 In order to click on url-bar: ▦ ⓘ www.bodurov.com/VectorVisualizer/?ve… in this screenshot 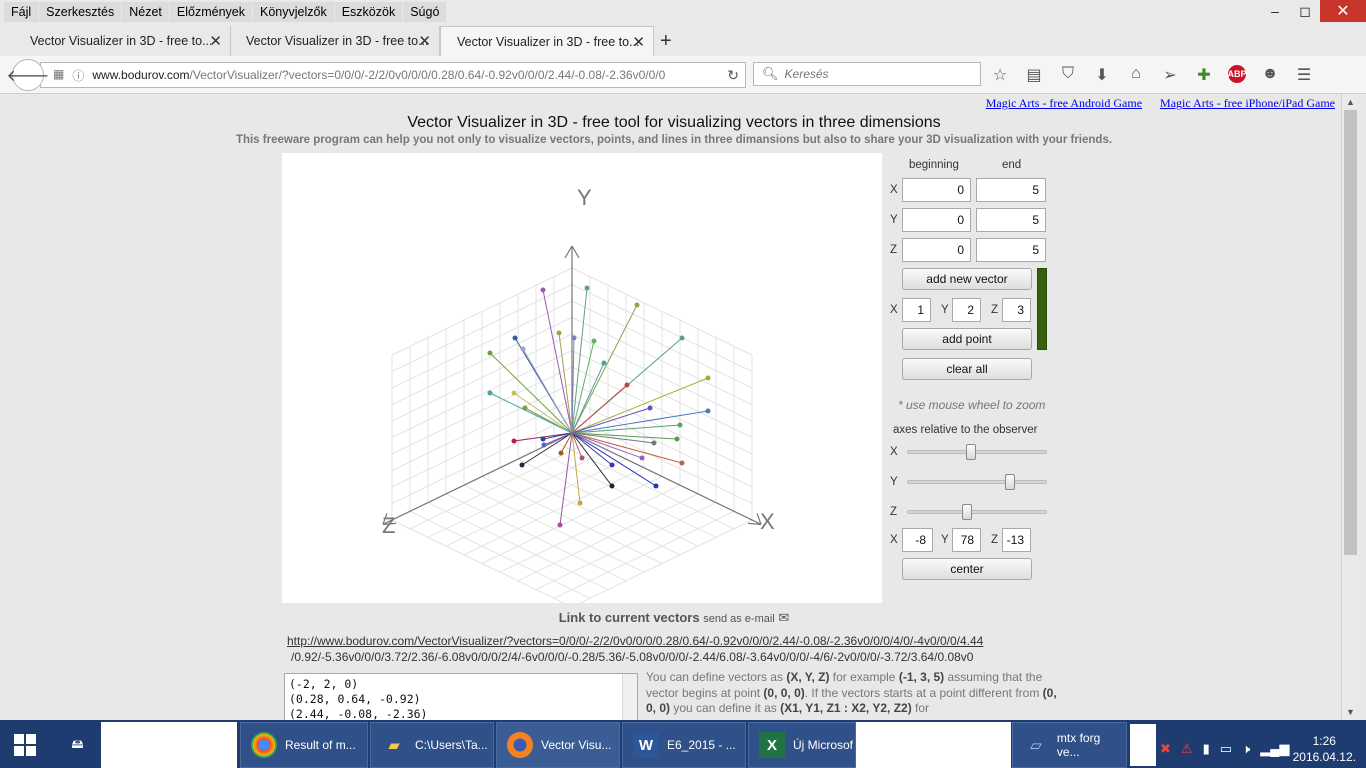, I will do `click(393, 75)`.